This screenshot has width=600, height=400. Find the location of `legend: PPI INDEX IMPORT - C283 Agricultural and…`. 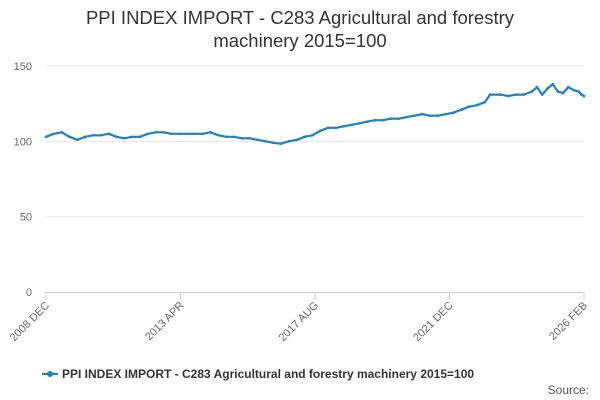

legend: PPI INDEX IMPORT - C283 Agricultural and… is located at coordinates (258, 374).